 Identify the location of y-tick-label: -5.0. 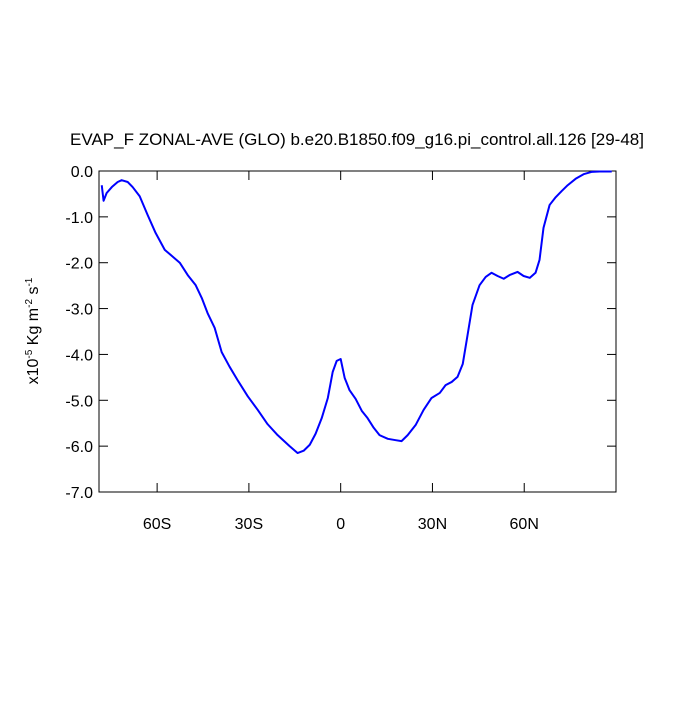
(79, 401).